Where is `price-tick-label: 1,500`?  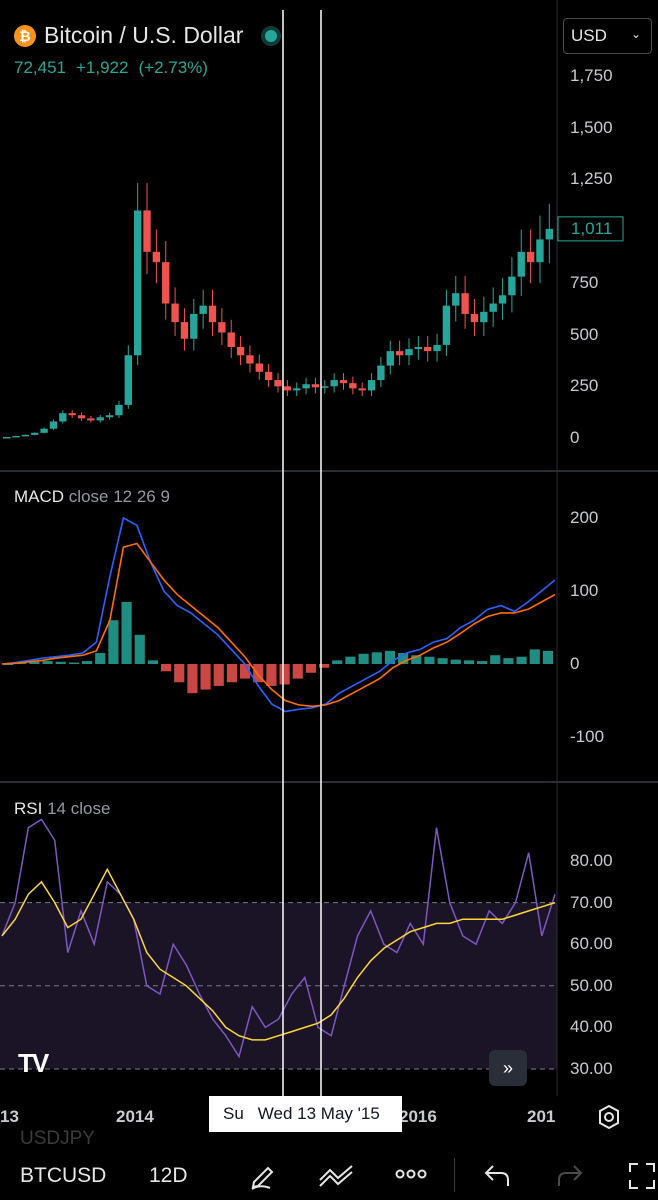 price-tick-label: 1,500 is located at coordinates (591, 127).